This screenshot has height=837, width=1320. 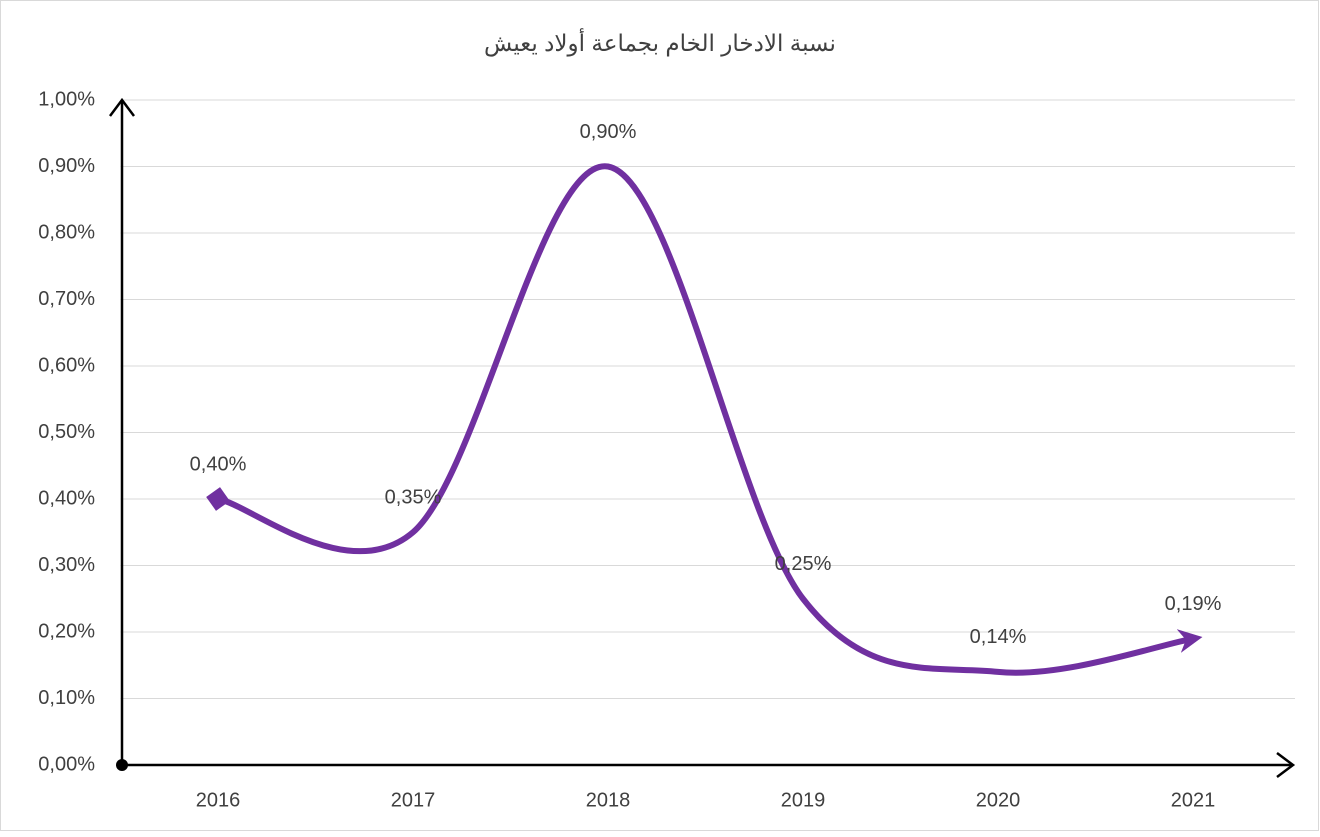 I want to click on data-label: 0,19%, so click(x=1193, y=604).